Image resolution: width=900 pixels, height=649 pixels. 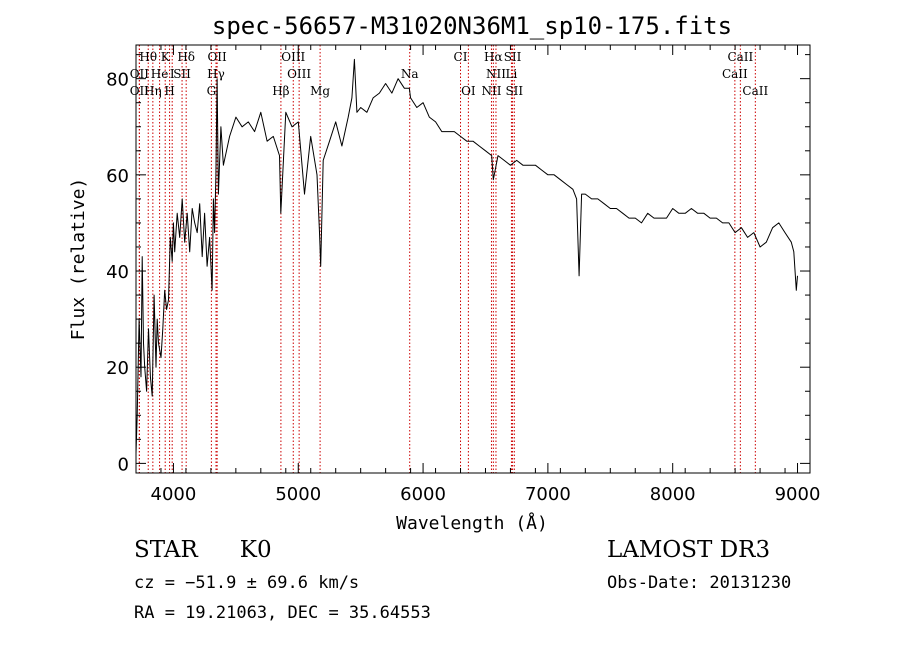 What do you see at coordinates (117, 272) in the screenshot?
I see `y-tick-label: 40` at bounding box center [117, 272].